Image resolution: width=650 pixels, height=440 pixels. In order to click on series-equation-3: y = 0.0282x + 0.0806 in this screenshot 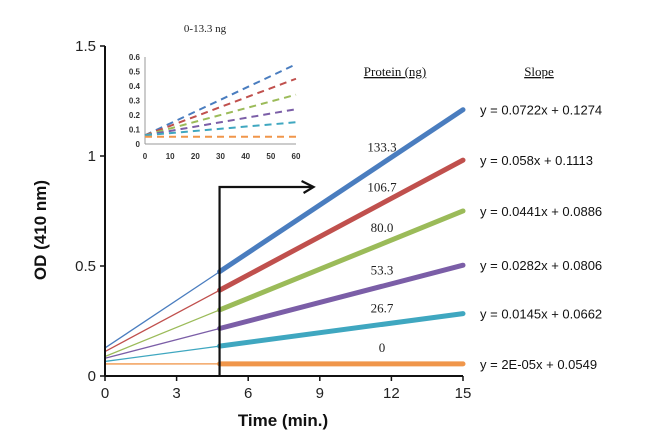, I will do `click(541, 265)`.